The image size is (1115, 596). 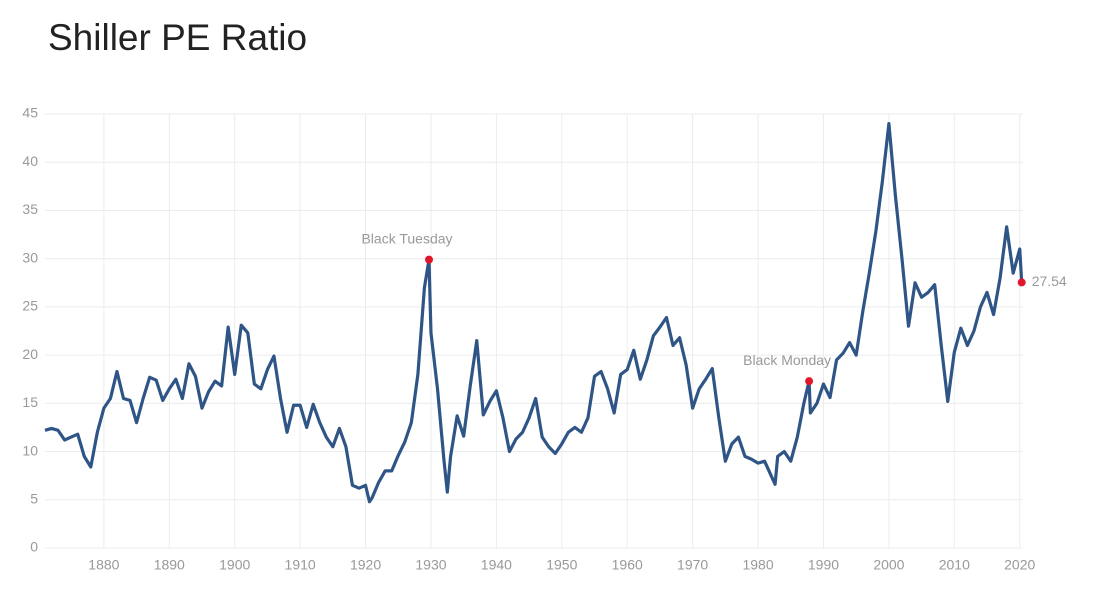 What do you see at coordinates (30, 161) in the screenshot?
I see `y-tick-label: 40` at bounding box center [30, 161].